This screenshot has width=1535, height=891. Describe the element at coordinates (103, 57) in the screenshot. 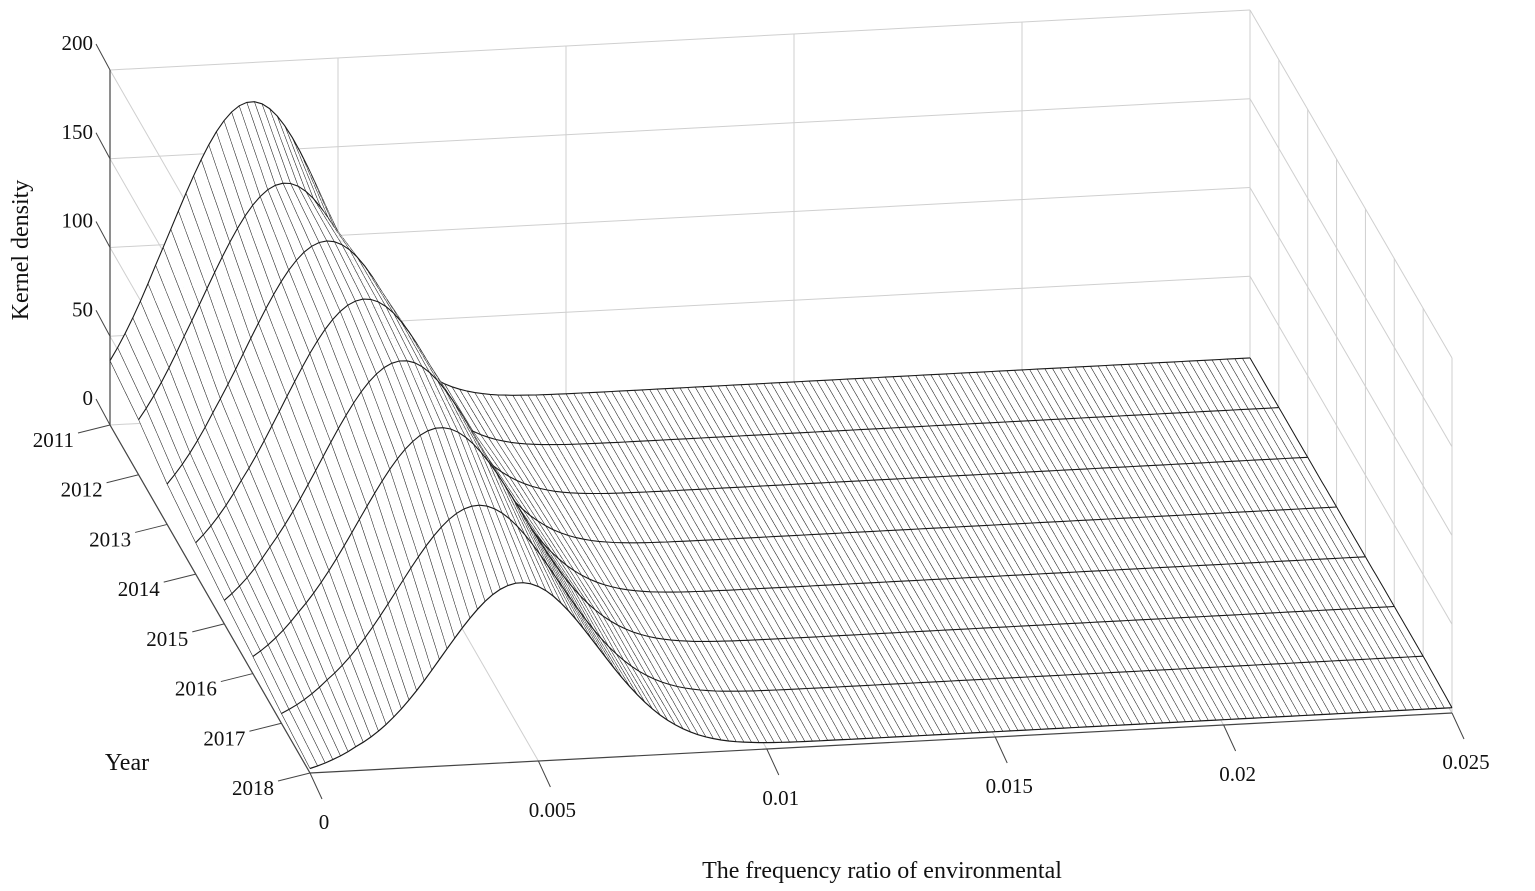

I see `z-tick` at that location.